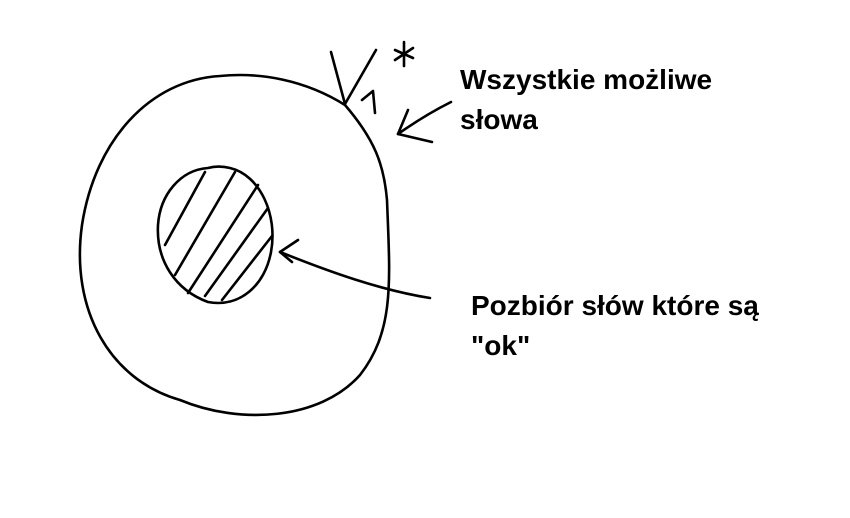  What do you see at coordinates (586, 79) in the screenshot?
I see `outer-set-label-line-1: Wszystkie możliwe` at bounding box center [586, 79].